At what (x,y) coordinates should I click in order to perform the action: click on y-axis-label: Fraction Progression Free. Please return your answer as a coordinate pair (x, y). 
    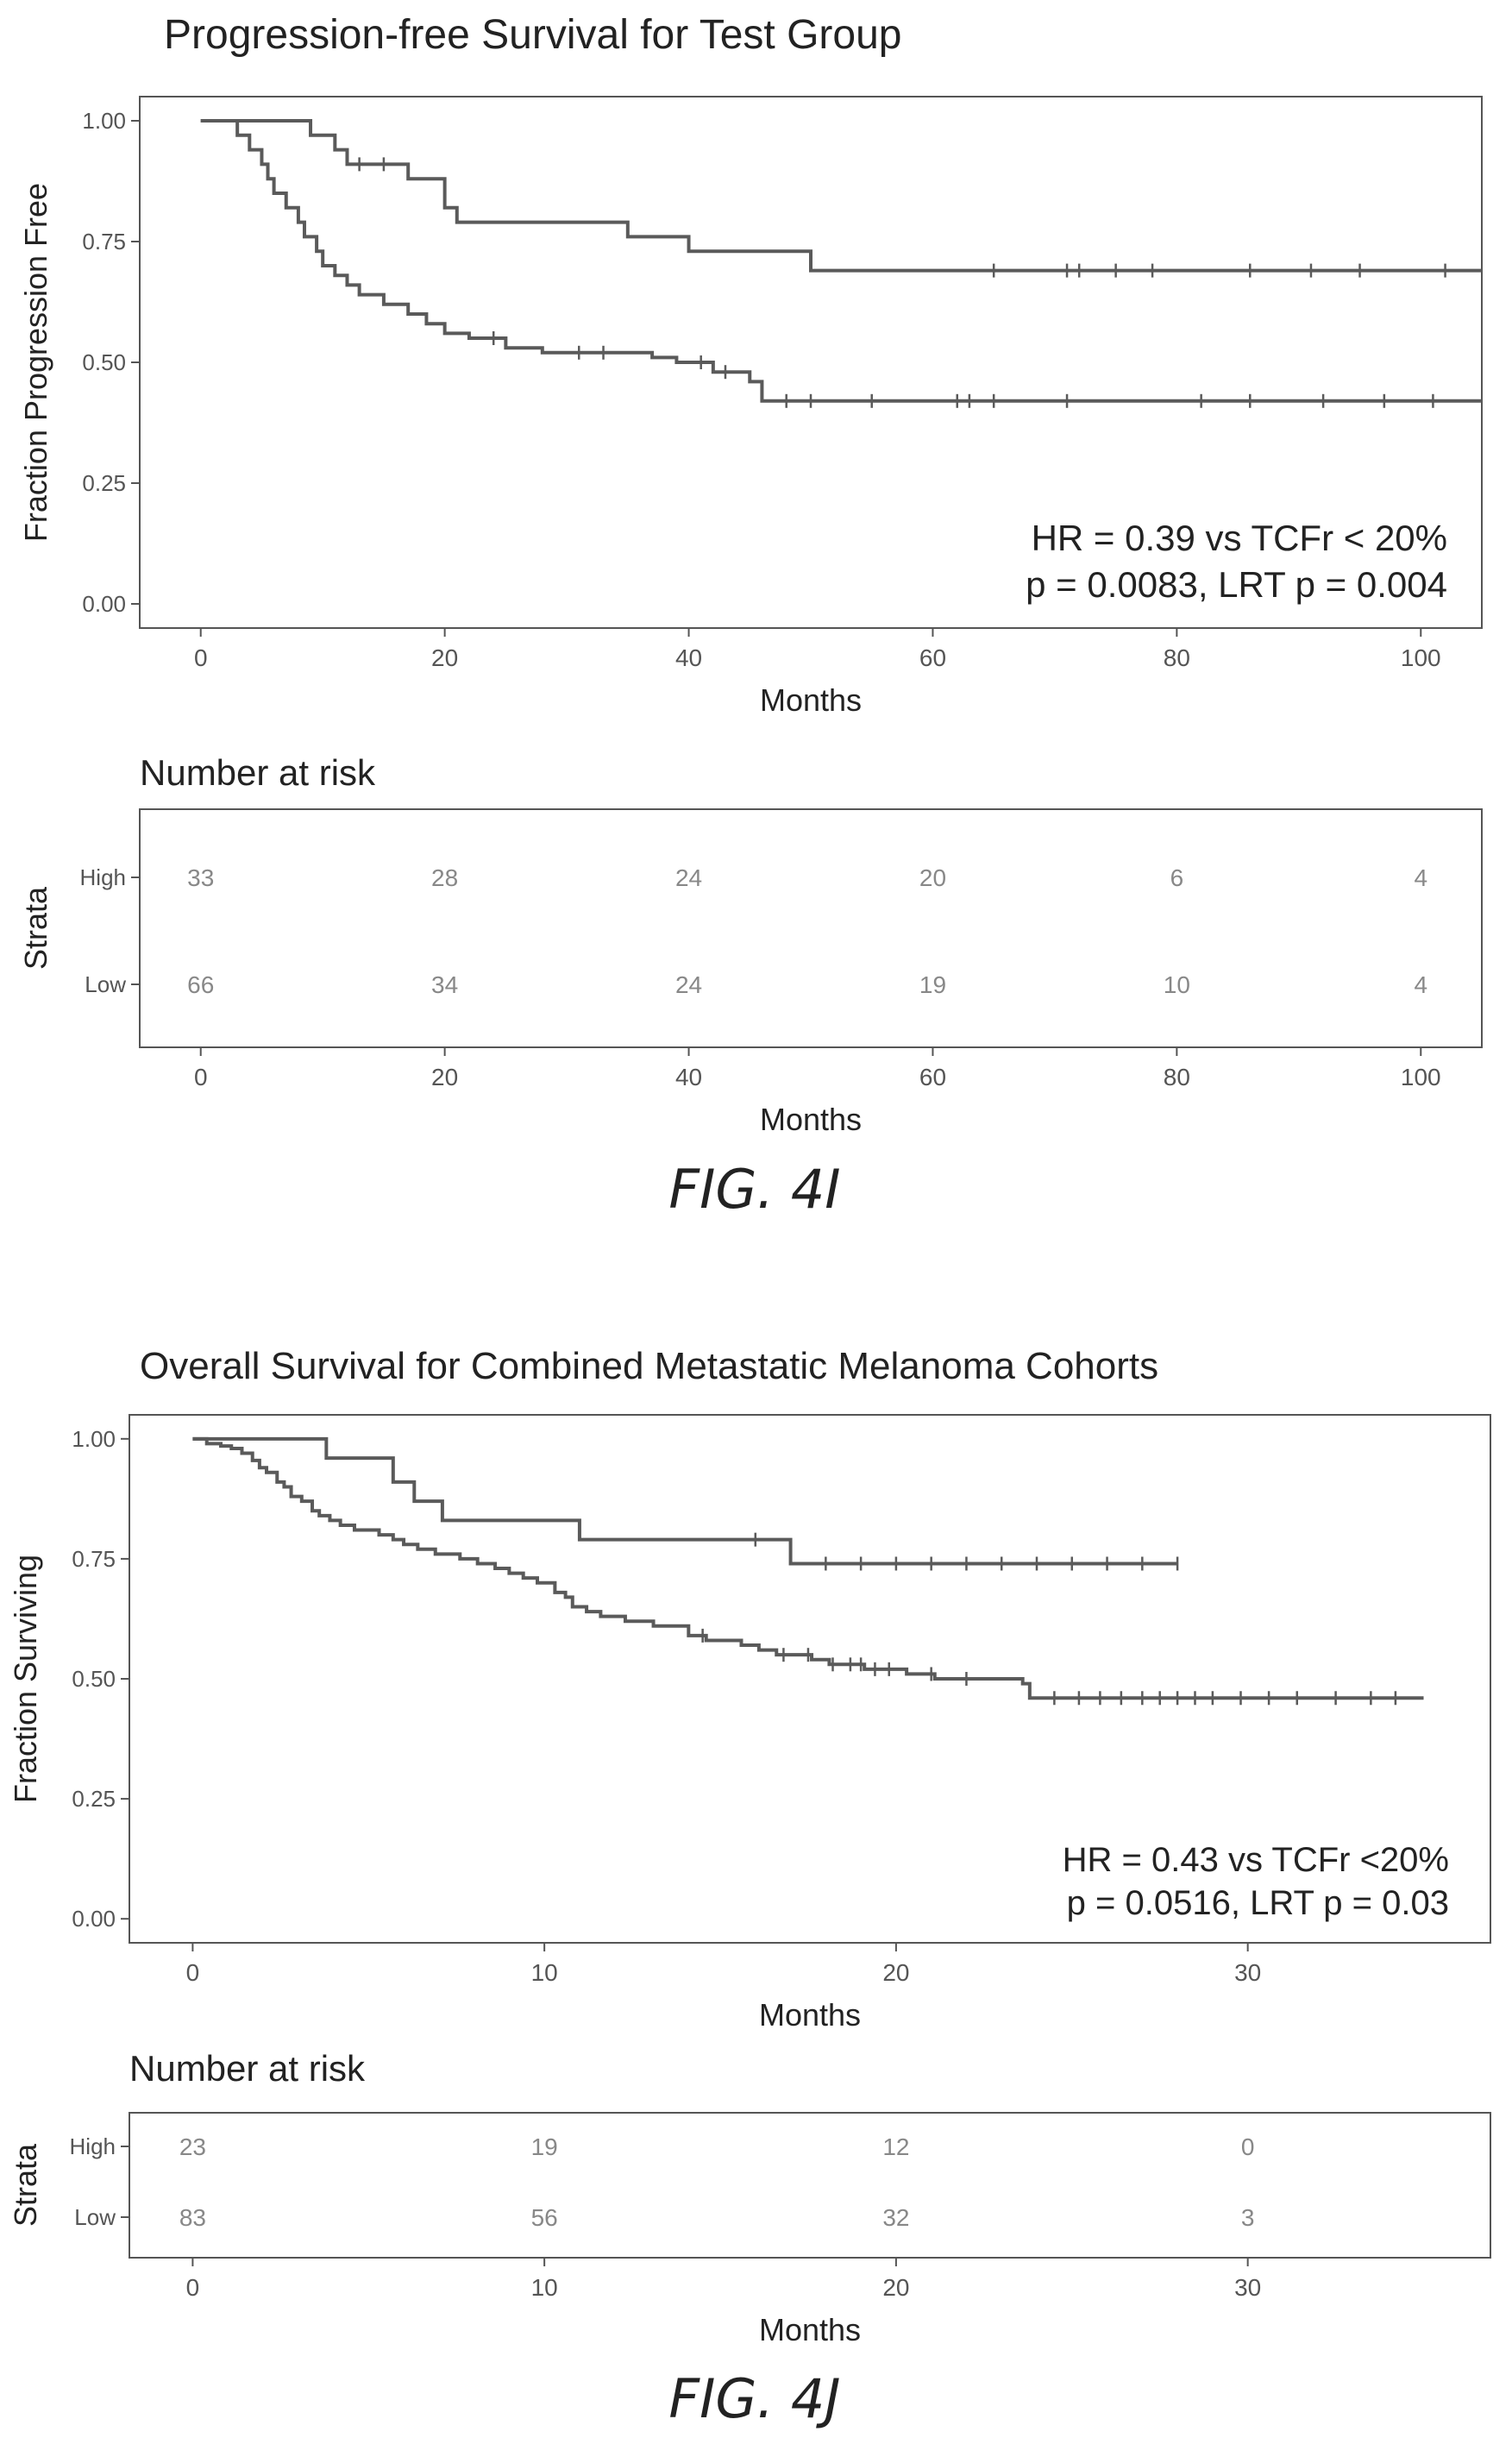
    Looking at the image, I should click on (35, 362).